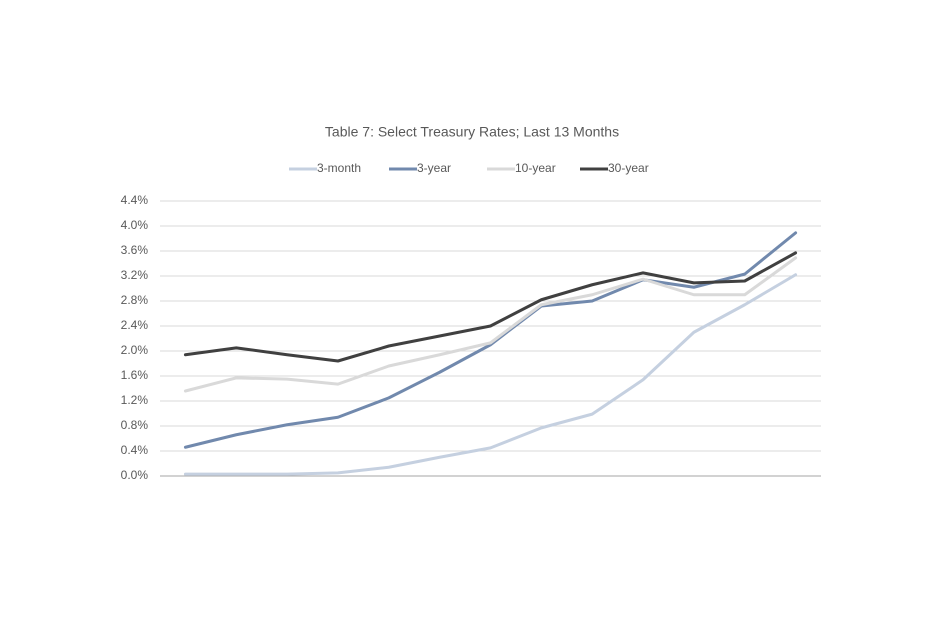 The width and height of the screenshot is (945, 629). Describe the element at coordinates (339, 168) in the screenshot. I see `legend-label: 3-month` at that location.